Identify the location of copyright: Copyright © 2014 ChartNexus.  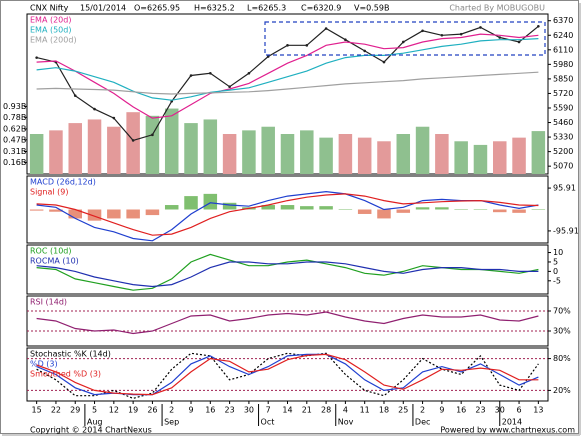
(91, 430).